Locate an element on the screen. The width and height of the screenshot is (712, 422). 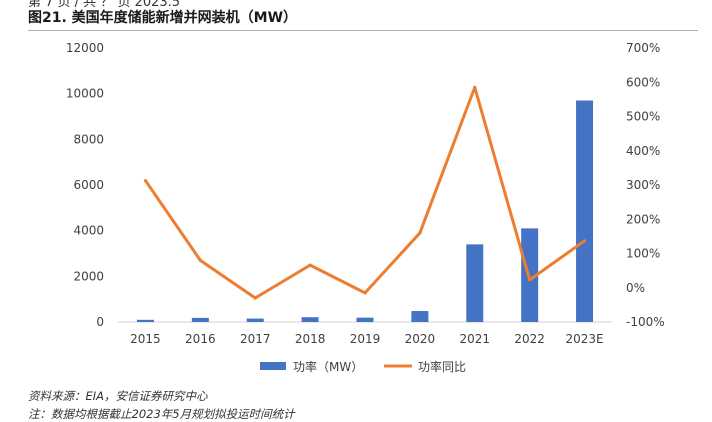
source-note: 资料来源：EIA，安信证券研究中心 is located at coordinates (118, 396).